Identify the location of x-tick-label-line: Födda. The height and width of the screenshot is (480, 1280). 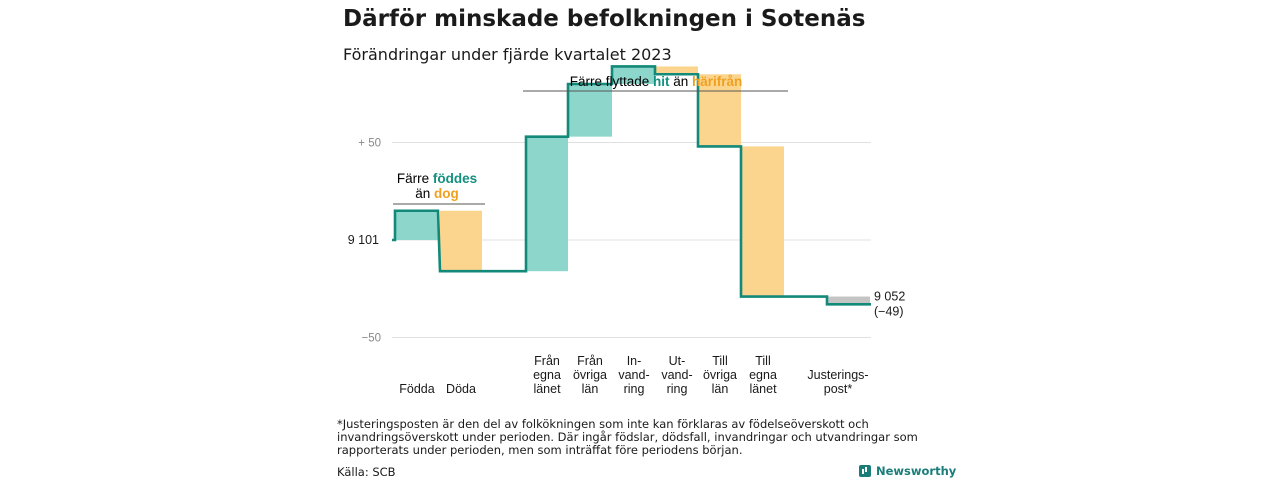
(416, 389).